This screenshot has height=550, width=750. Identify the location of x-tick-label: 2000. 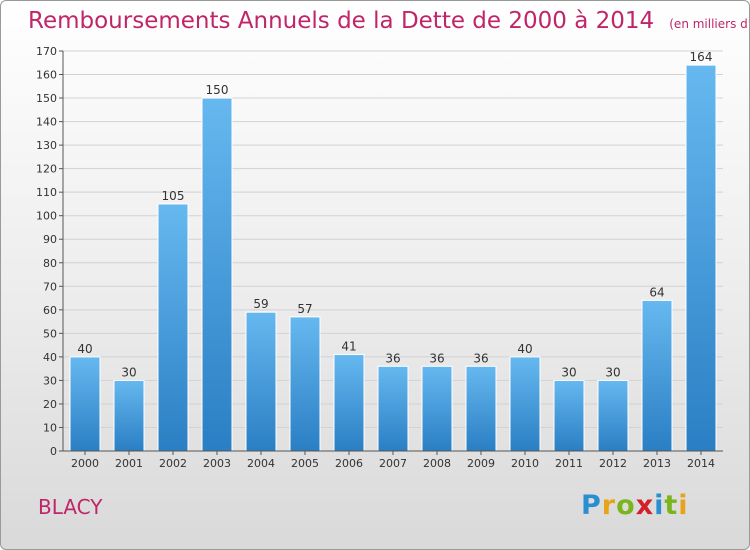
(85, 463).